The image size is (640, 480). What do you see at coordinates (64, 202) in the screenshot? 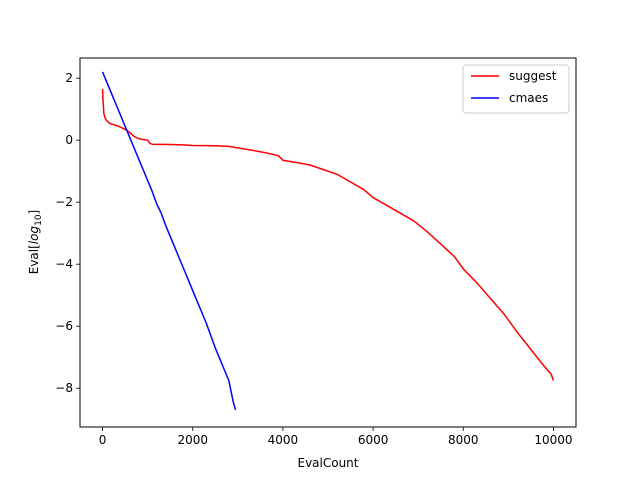
I see `y-tick-label: −2` at bounding box center [64, 202].